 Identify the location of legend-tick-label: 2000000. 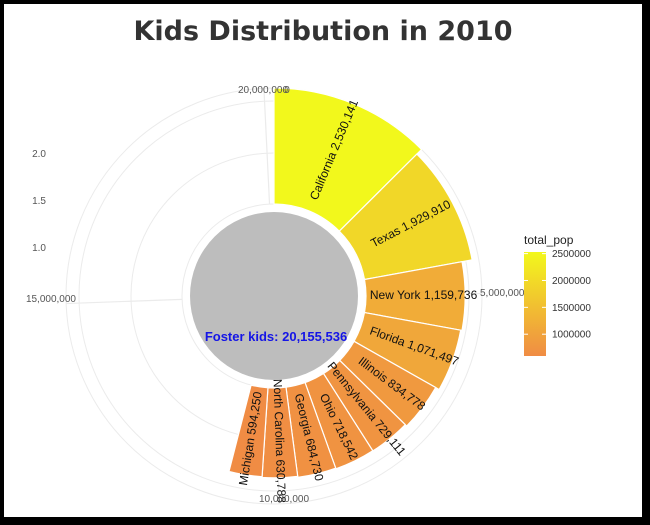
(571, 281).